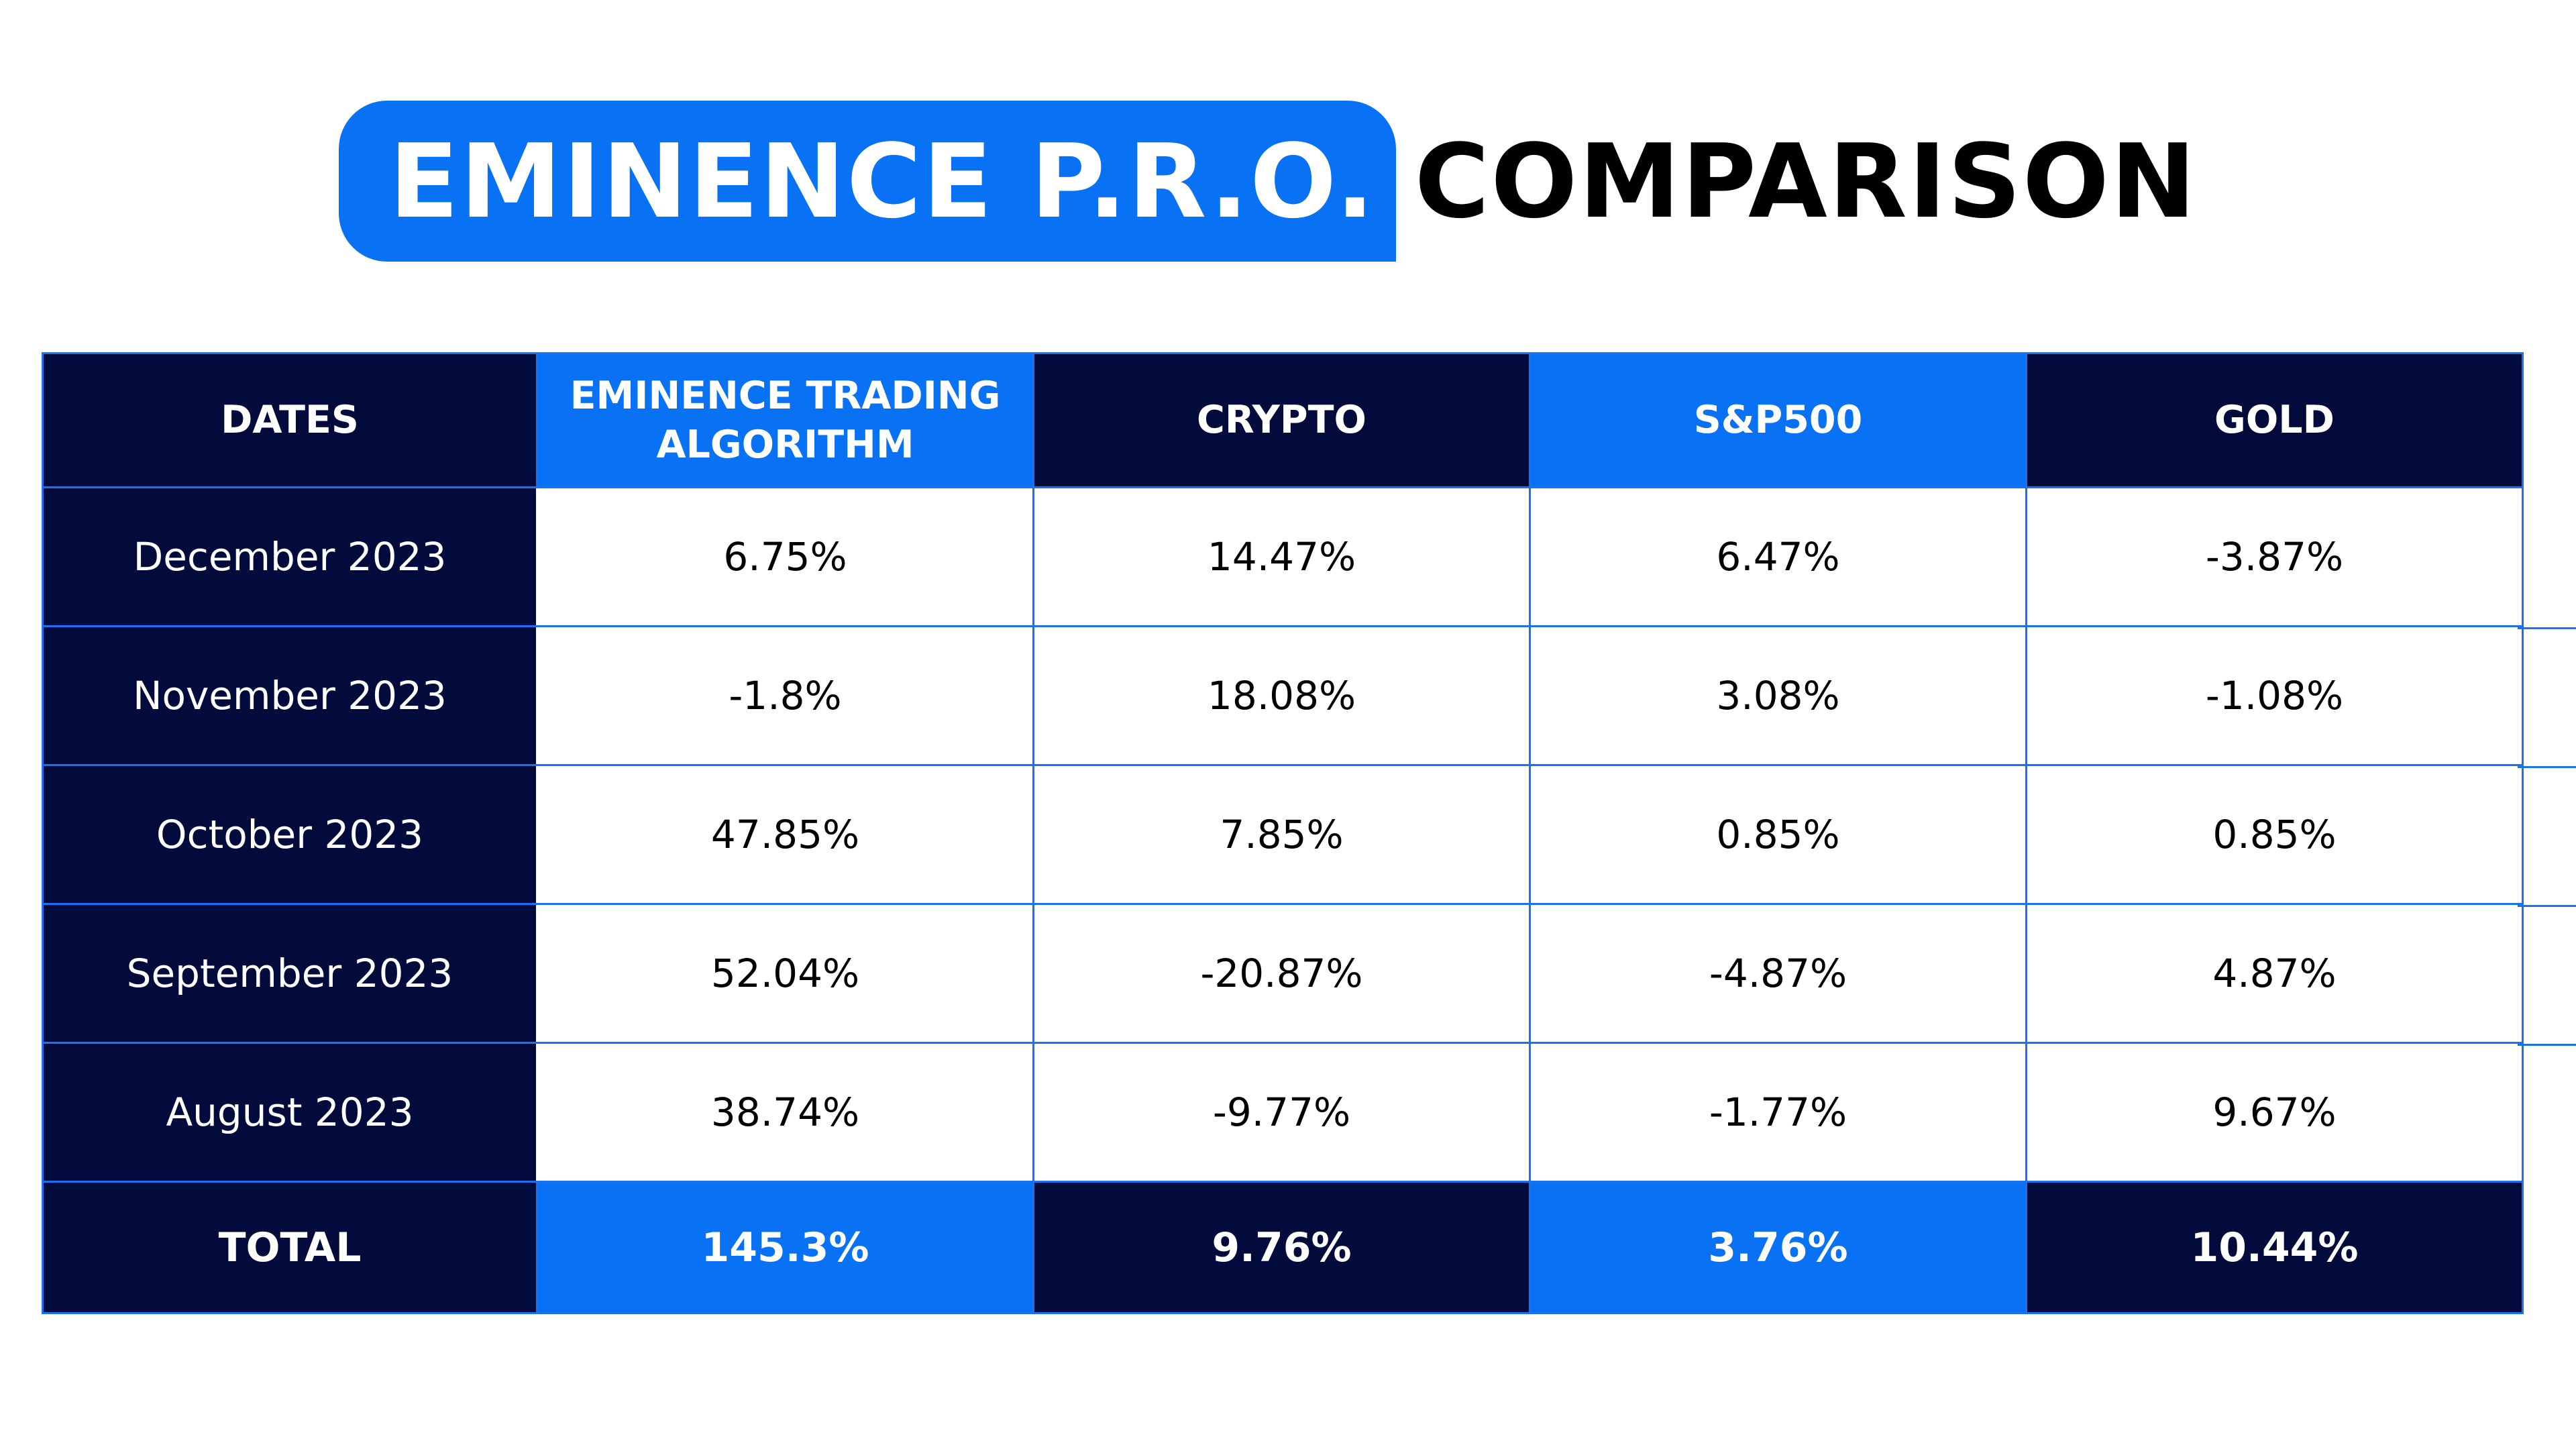 Image resolution: width=2576 pixels, height=1449 pixels. What do you see at coordinates (785, 1112) in the screenshot?
I see `cell-eminence: 38.74%` at bounding box center [785, 1112].